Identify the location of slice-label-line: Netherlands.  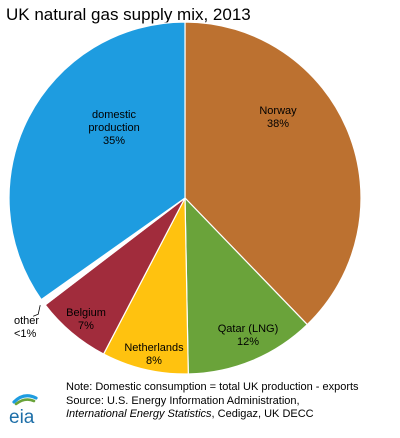
(154, 348).